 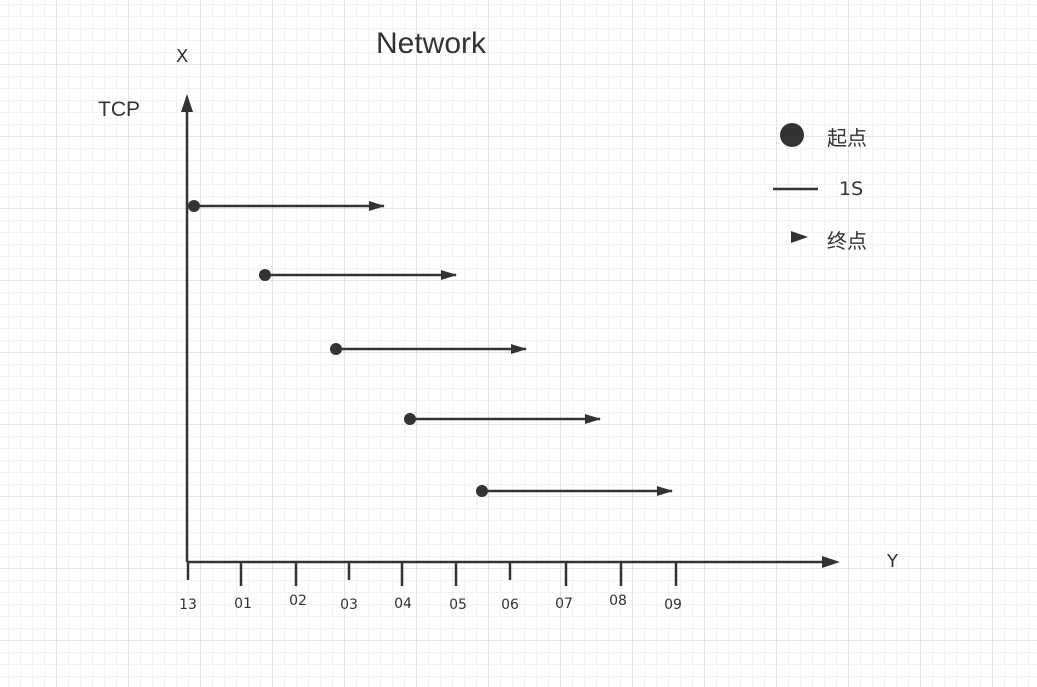 I want to click on protocol-label: TCP, so click(x=119, y=109).